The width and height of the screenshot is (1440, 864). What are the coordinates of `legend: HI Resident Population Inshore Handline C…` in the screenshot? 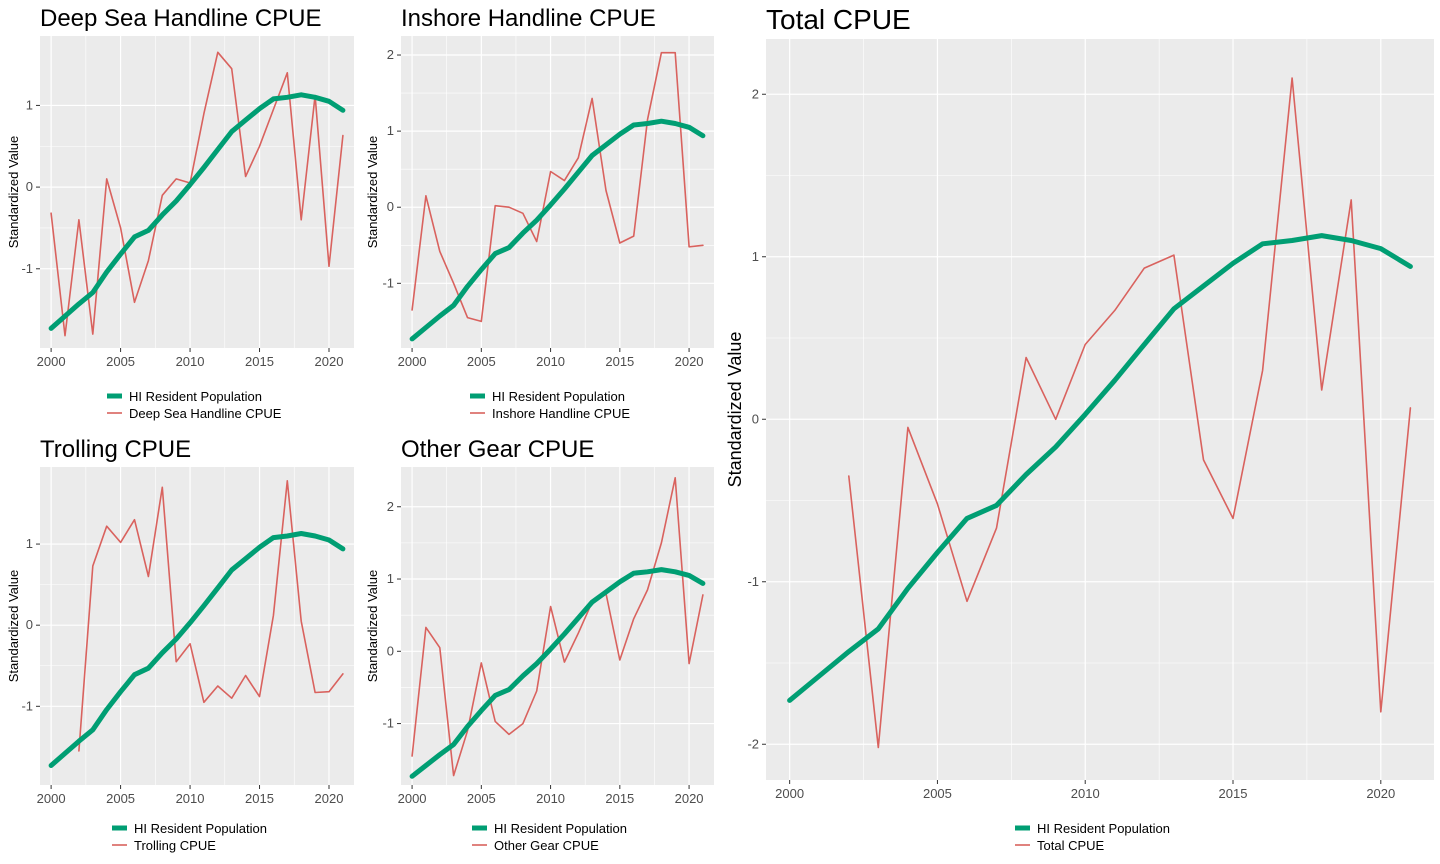 It's located at (550, 405).